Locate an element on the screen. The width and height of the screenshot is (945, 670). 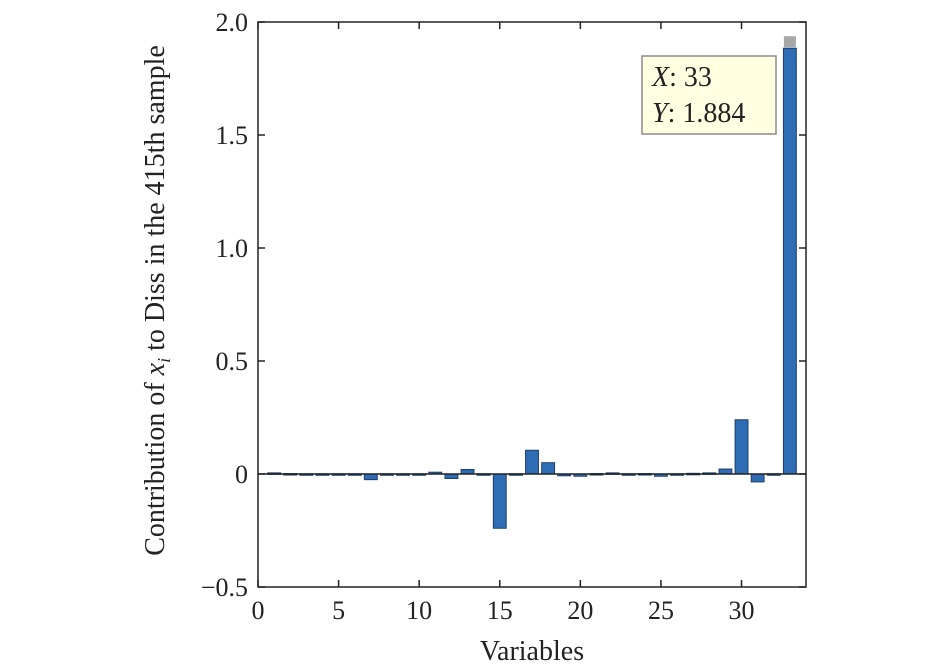
datatip-marker is located at coordinates (789, 42).